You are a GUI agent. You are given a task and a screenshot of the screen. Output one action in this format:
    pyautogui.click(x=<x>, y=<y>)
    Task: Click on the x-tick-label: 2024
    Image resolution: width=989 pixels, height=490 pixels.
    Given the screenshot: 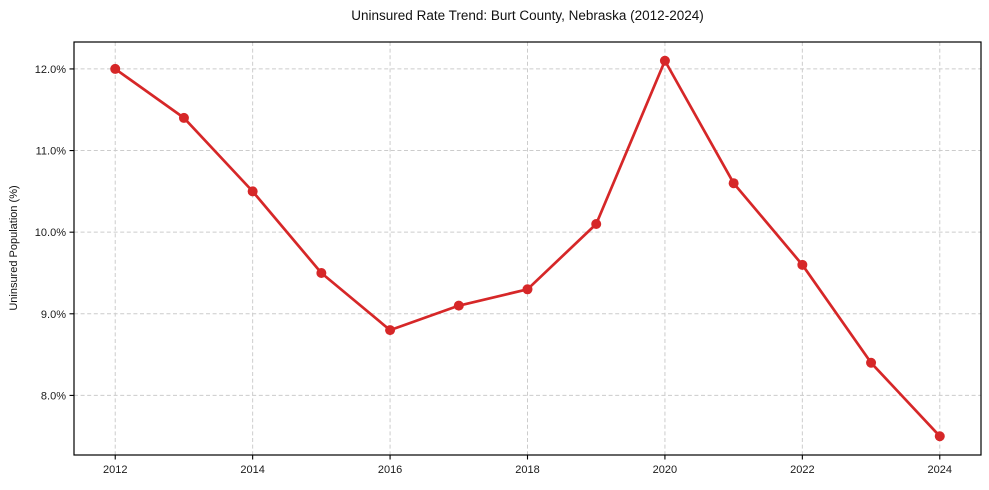 What is the action you would take?
    pyautogui.click(x=940, y=470)
    